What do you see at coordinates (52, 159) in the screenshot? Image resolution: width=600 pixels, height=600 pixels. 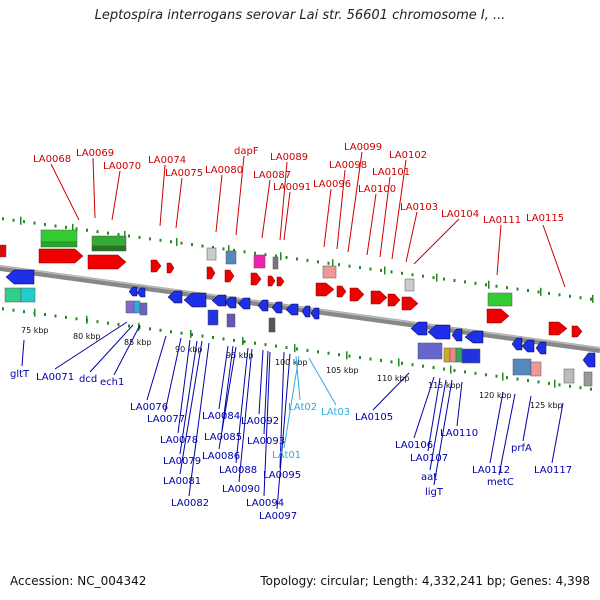 I see `gene-label: LA0068` at bounding box center [52, 159].